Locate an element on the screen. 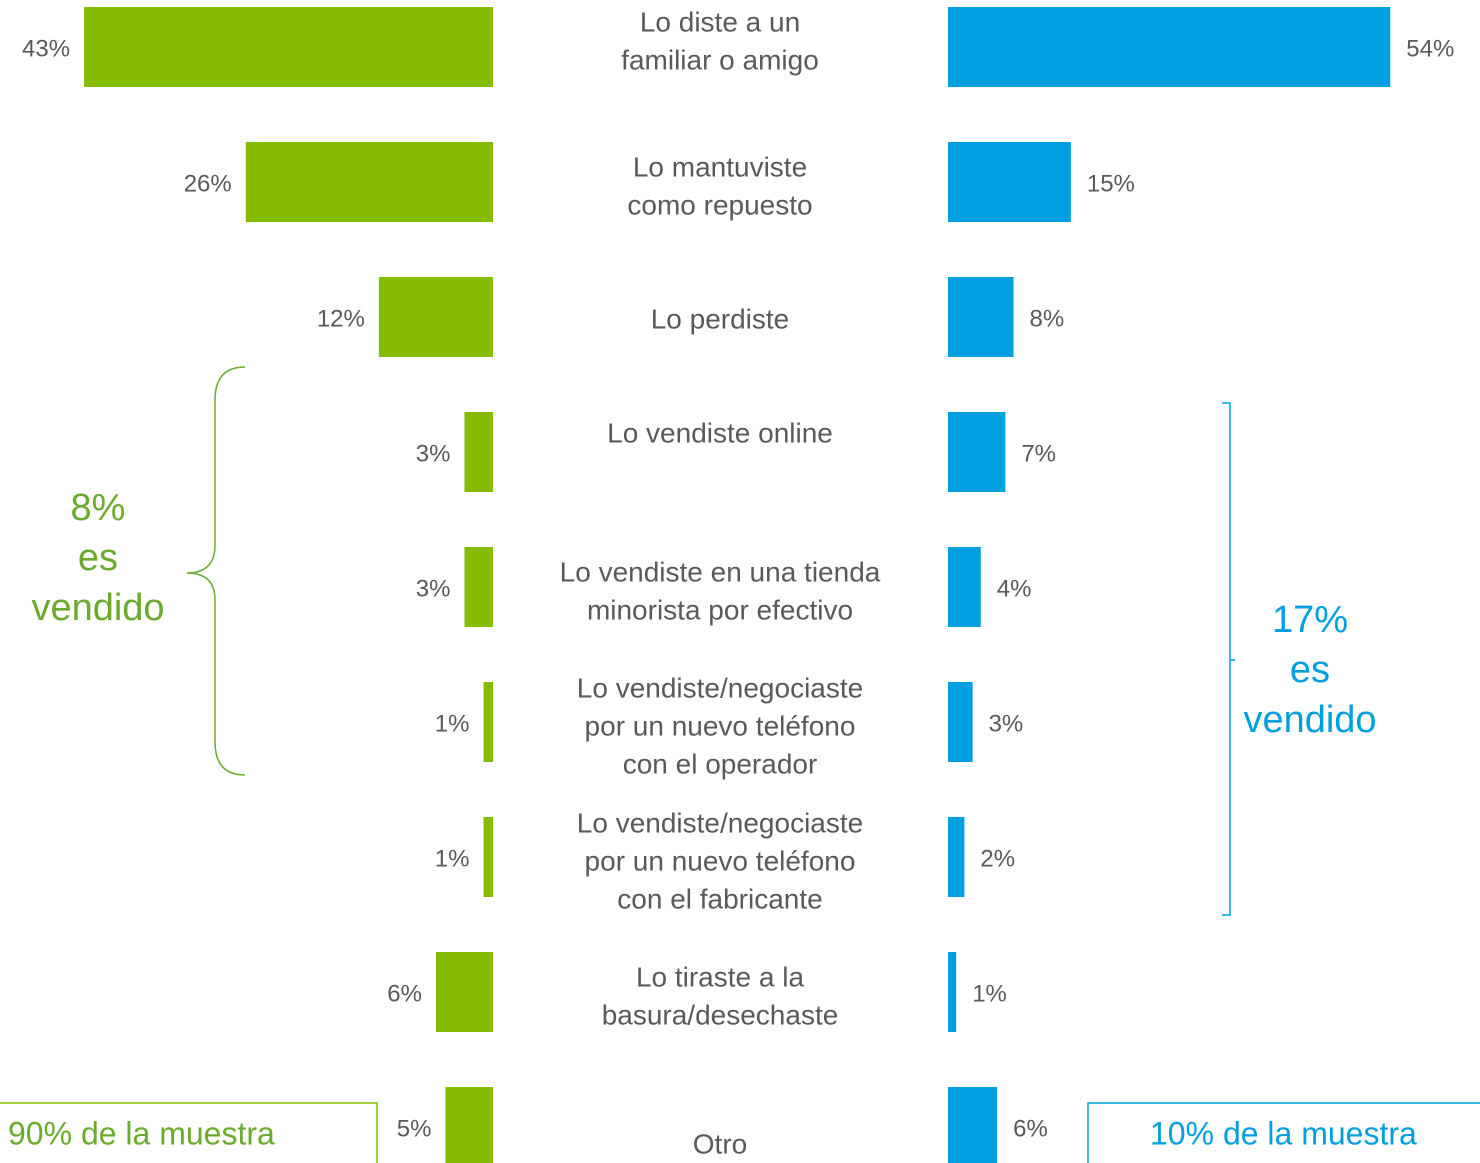 The image size is (1480, 1163). category-label: con el operador is located at coordinates (720, 763).